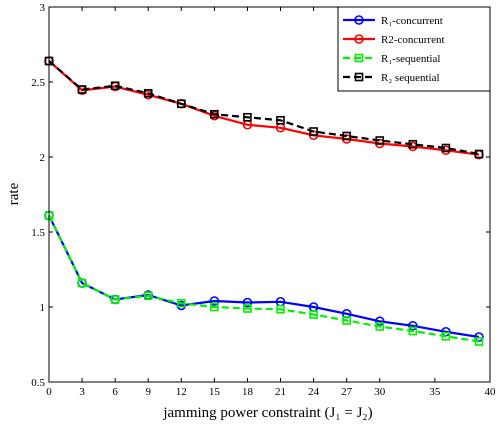 Image resolution: width=498 pixels, height=425 pixels. I want to click on x-axis-title: jamming power constraint (J₁ = J₂), so click(267, 413).